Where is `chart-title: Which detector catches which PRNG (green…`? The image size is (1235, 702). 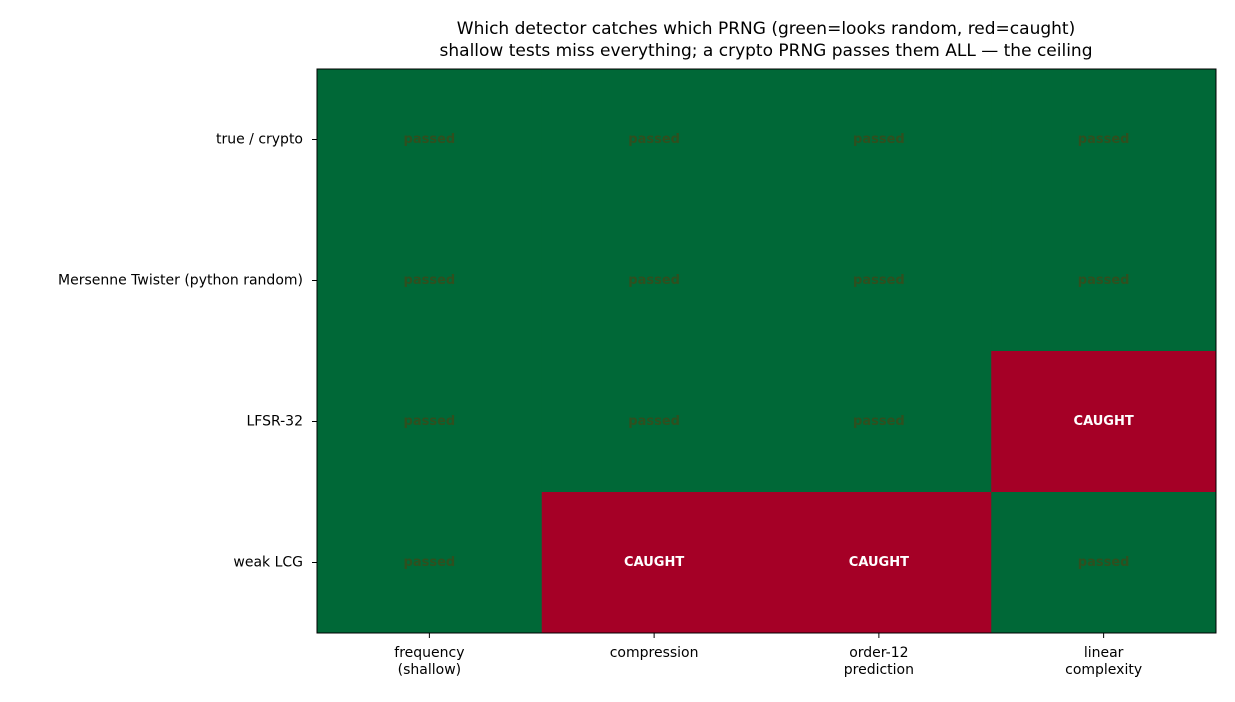
chart-title: Which detector catches which PRNG (green… is located at coordinates (766, 29).